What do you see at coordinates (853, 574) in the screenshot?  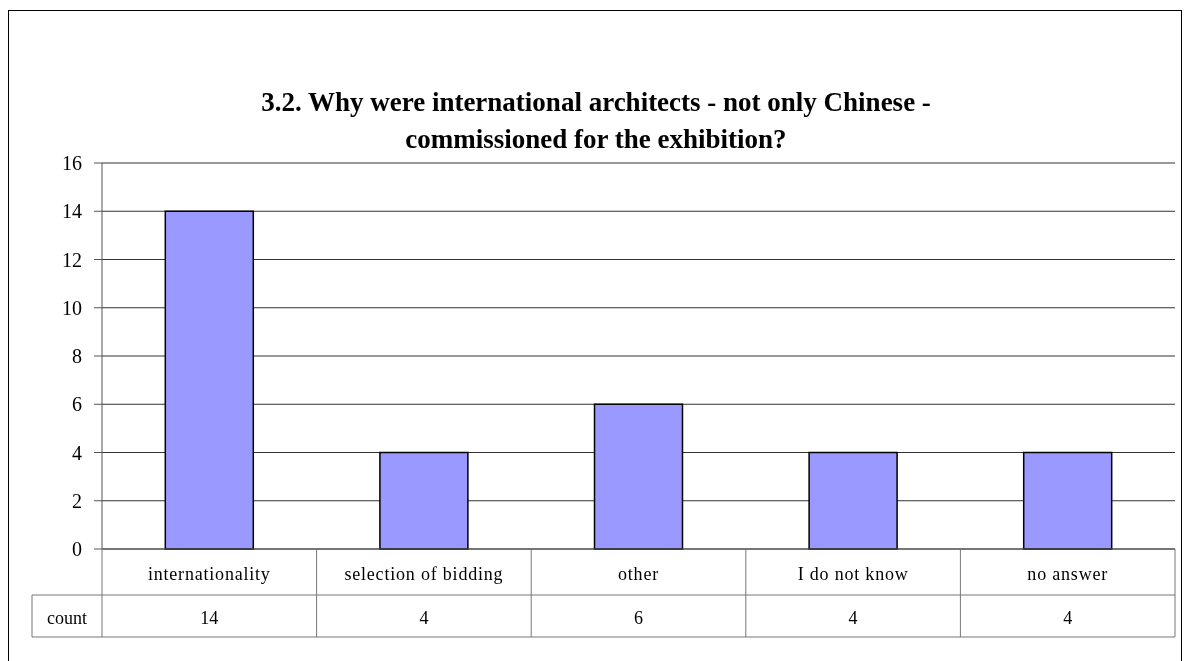 I see `x-tick-label: I do not know` at bounding box center [853, 574].